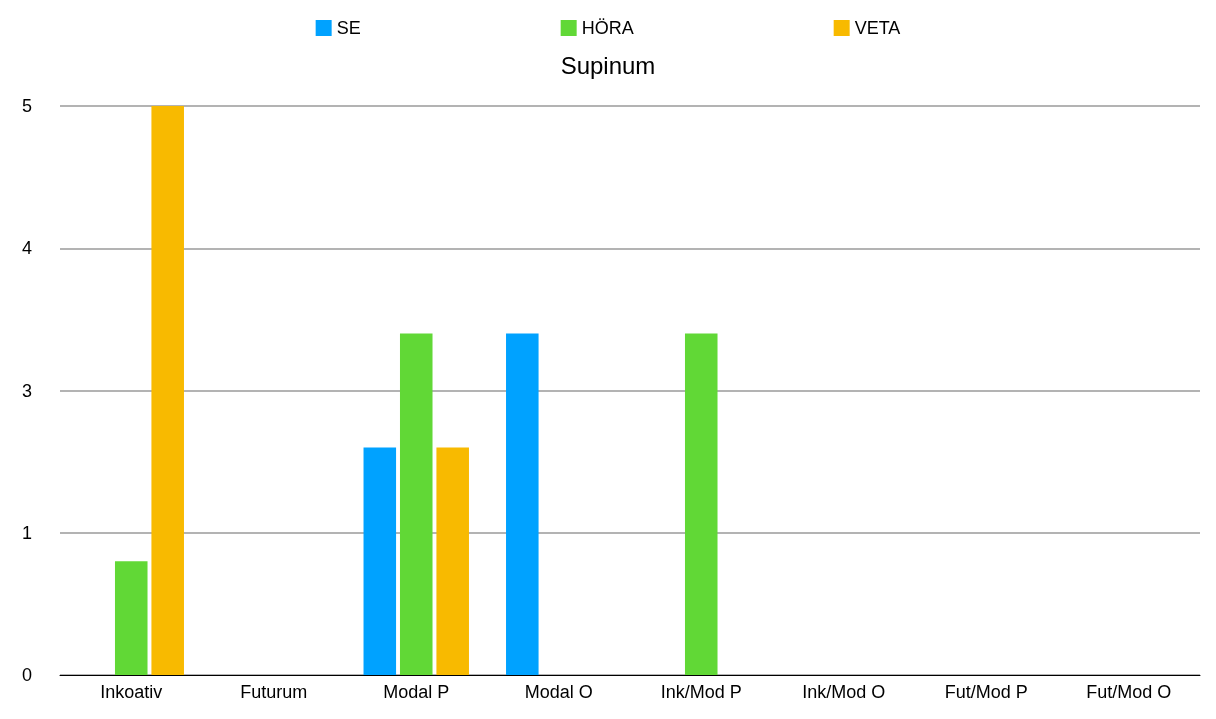  I want to click on chart-title: Supinum, so click(608, 65).